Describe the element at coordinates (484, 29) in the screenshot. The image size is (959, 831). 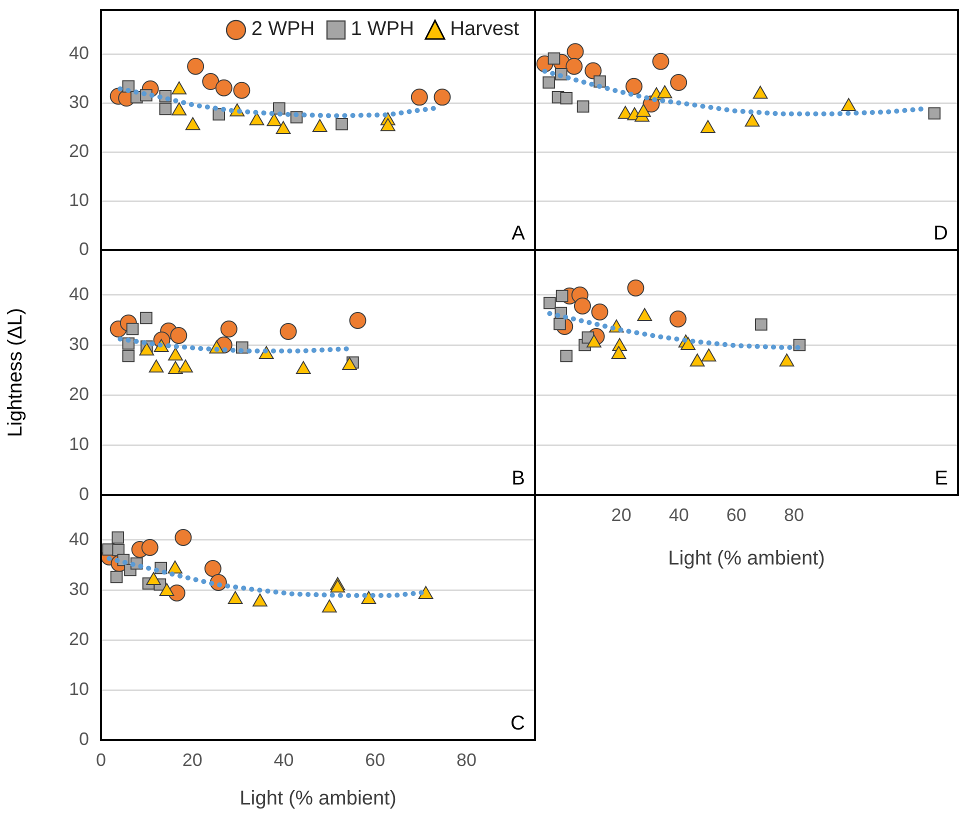
I see `legend-label: Harvest` at that location.